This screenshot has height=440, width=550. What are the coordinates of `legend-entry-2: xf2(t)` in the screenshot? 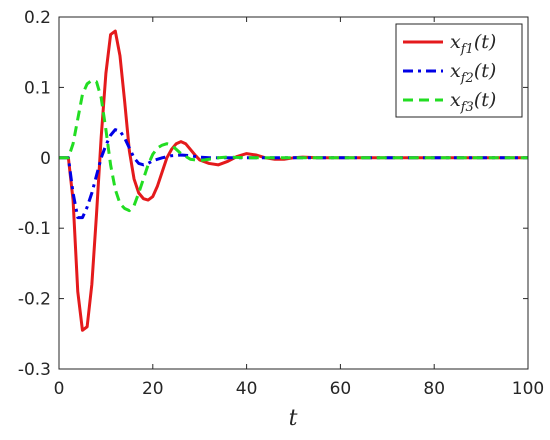 It's located at (473, 73).